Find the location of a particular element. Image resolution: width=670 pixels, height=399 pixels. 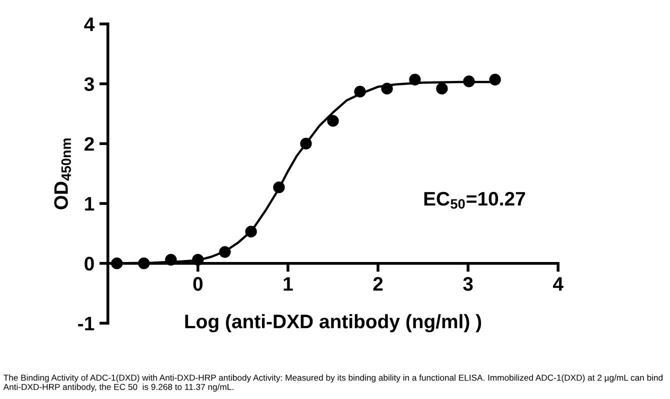

annotation: EC$_{50}$=10.27 is located at coordinates (475, 200).